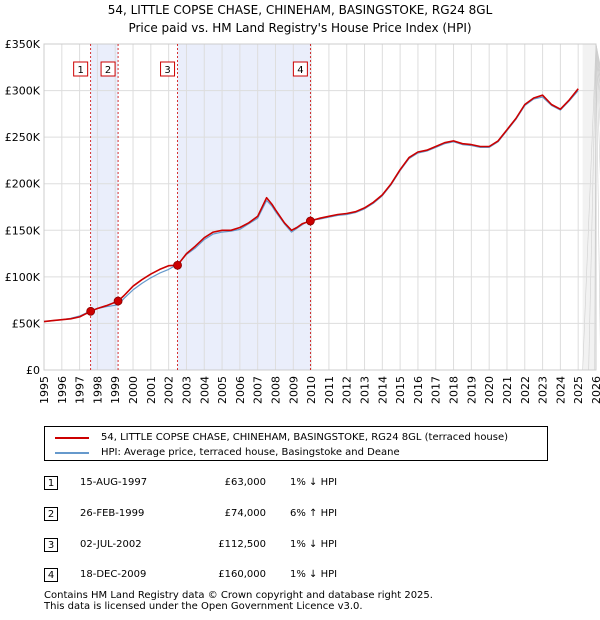  I want to click on sale-number: 1, so click(51, 483).